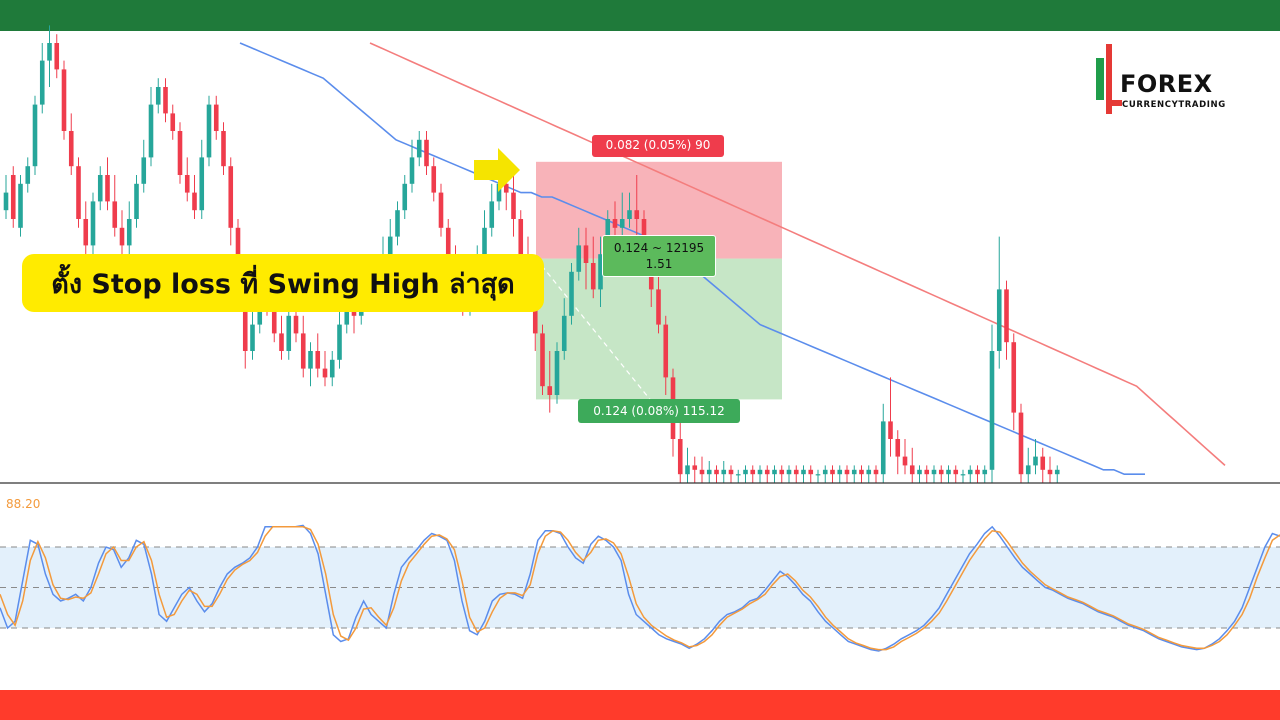  Describe the element at coordinates (659, 256) in the screenshot. I see `risk-reward-label: 0.124 ~ 12195 1.51` at that location.